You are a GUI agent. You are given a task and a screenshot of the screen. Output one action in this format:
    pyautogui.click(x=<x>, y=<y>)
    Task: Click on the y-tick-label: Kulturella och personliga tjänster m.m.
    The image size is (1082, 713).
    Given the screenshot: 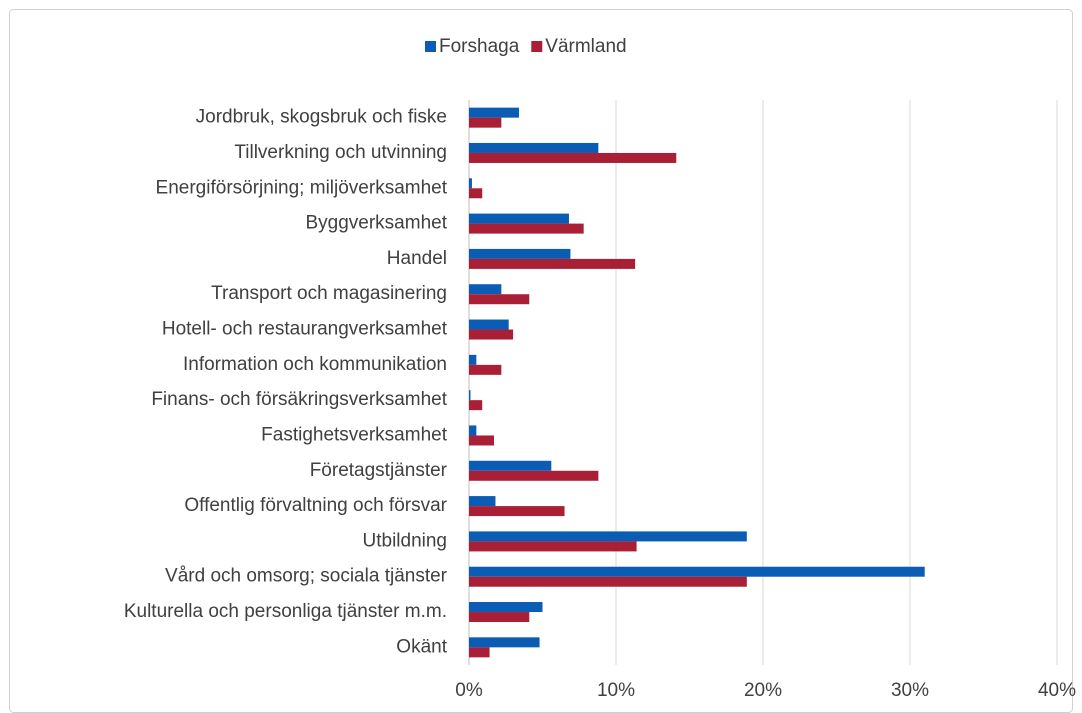 What is the action you would take?
    pyautogui.click(x=285, y=611)
    